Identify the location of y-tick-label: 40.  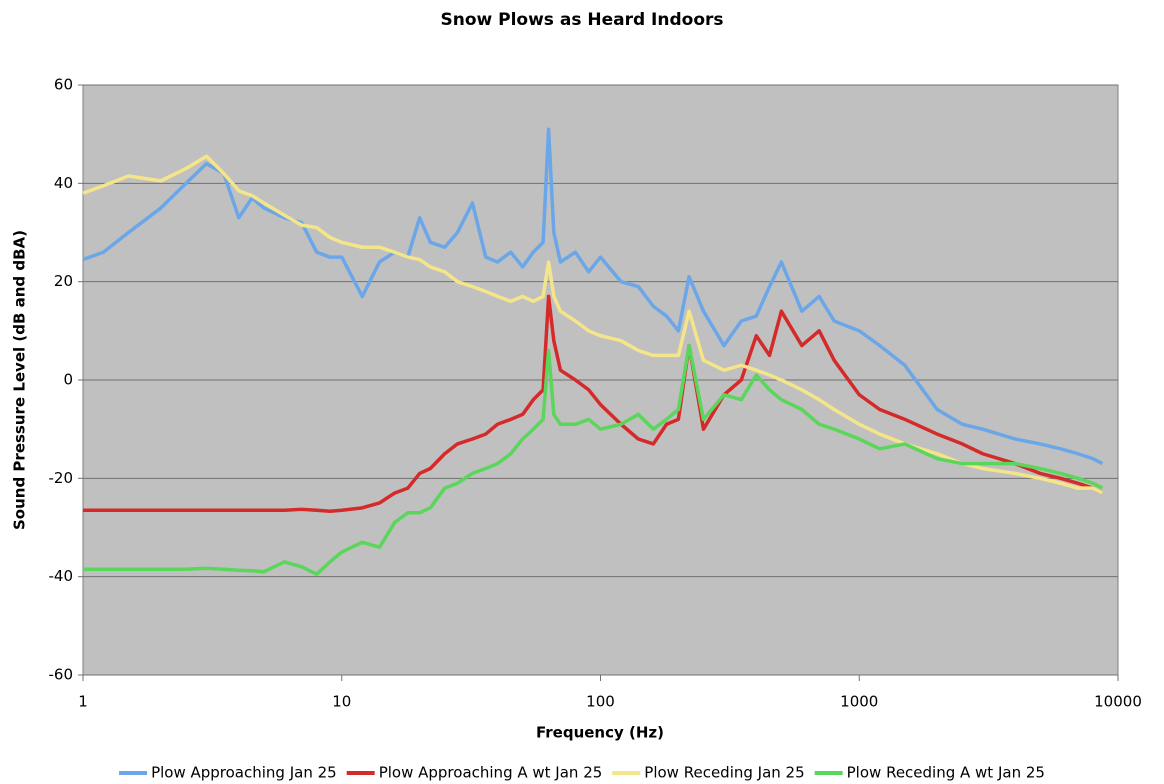
(63, 183).